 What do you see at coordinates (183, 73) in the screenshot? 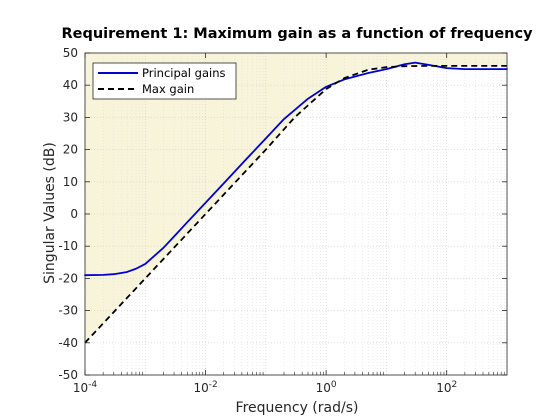
I see `legend-label-principal-gains: Principal gains` at bounding box center [183, 73].